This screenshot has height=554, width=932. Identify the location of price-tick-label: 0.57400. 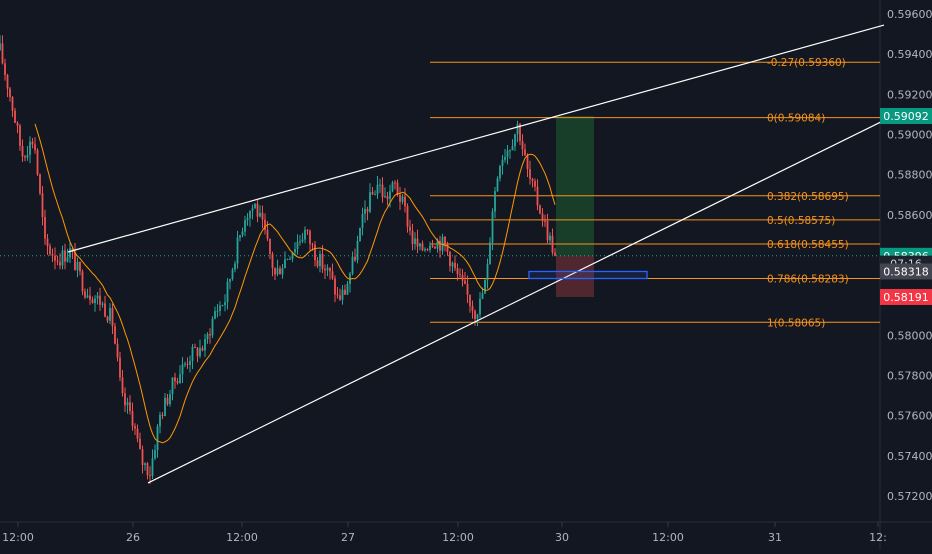
(909, 456).